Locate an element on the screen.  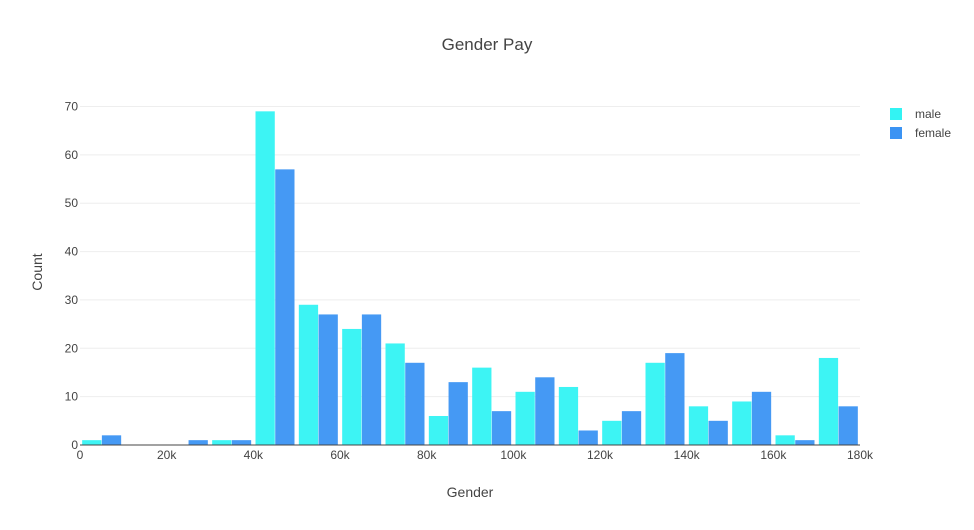
x-tick-label: 60k is located at coordinates (340, 455).